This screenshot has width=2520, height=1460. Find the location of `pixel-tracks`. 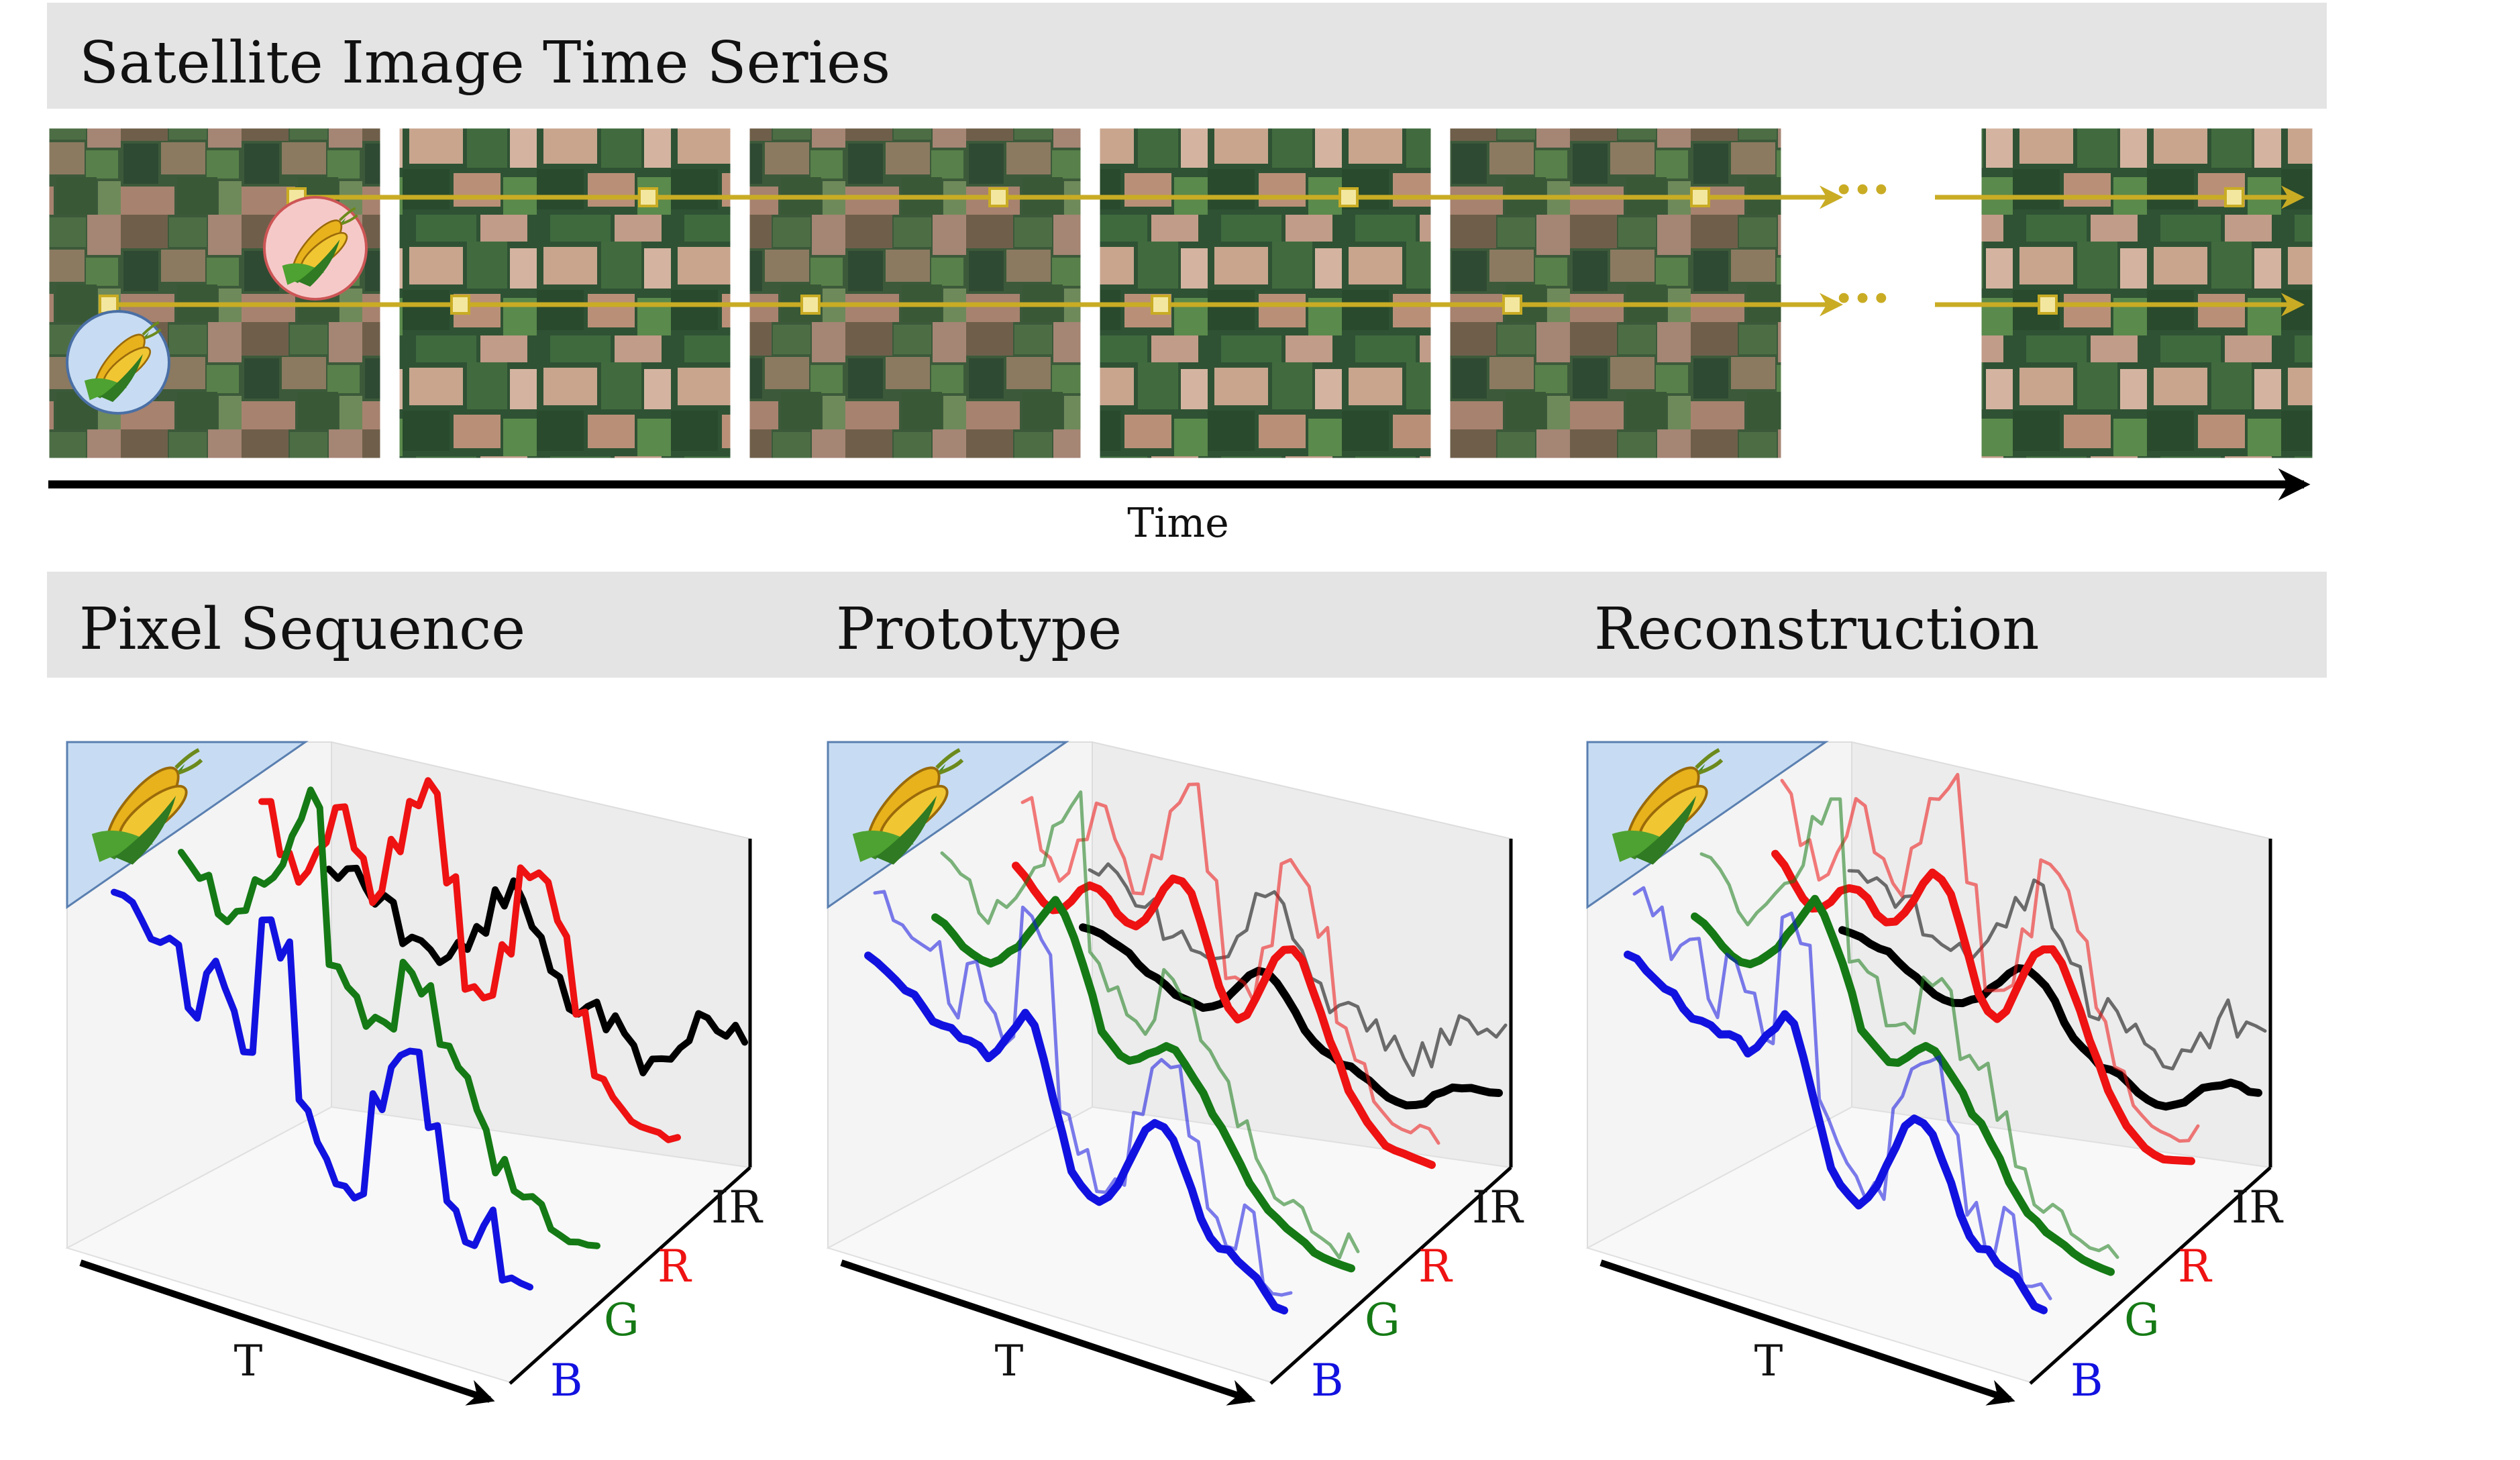

pixel-tracks is located at coordinates (1202, 251).